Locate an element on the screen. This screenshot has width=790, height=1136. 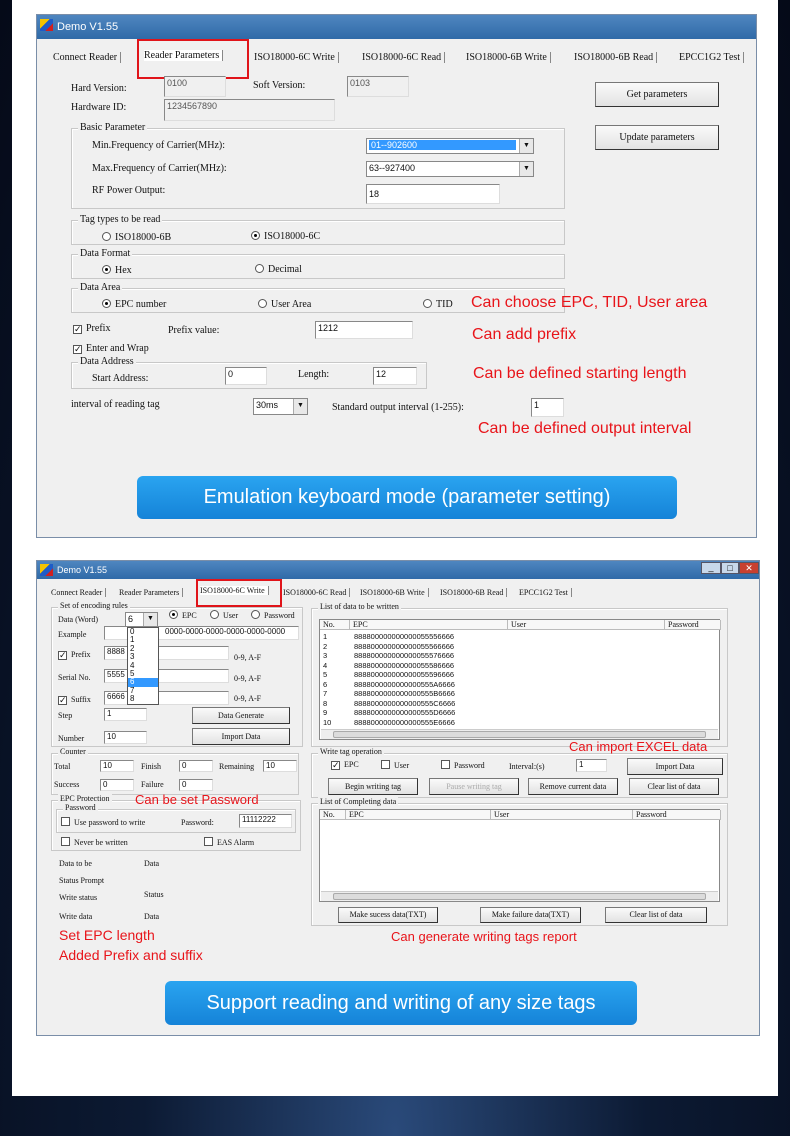
radio-iso18000-6b: ISO18000-6B is located at coordinates (136, 237).